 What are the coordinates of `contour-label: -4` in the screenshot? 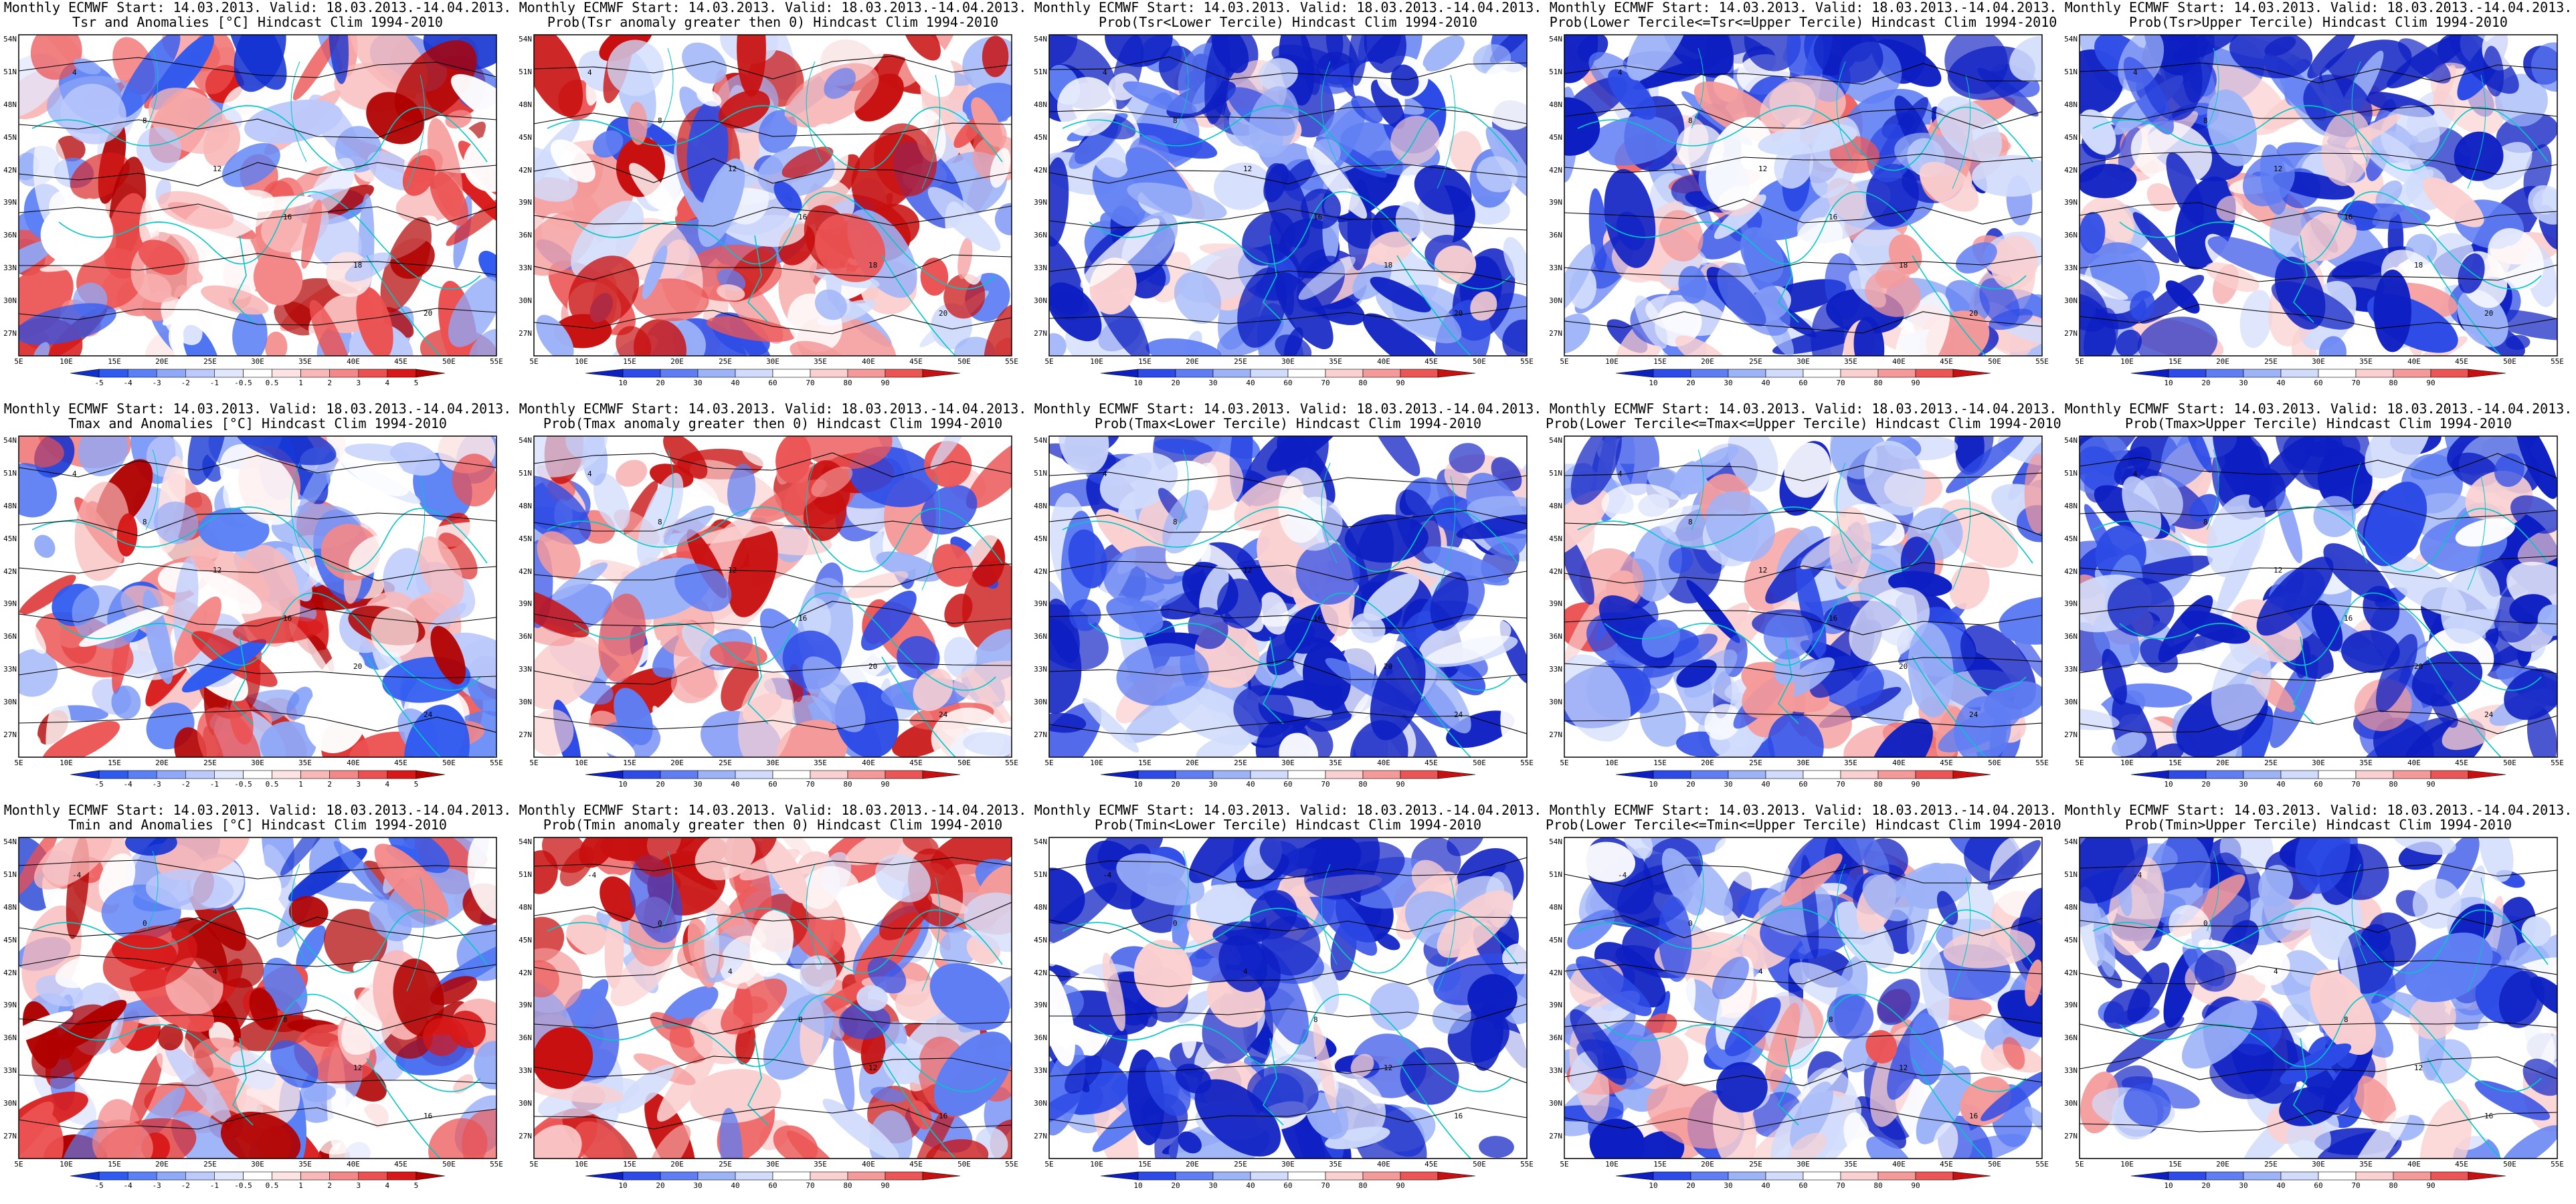 It's located at (77, 875).